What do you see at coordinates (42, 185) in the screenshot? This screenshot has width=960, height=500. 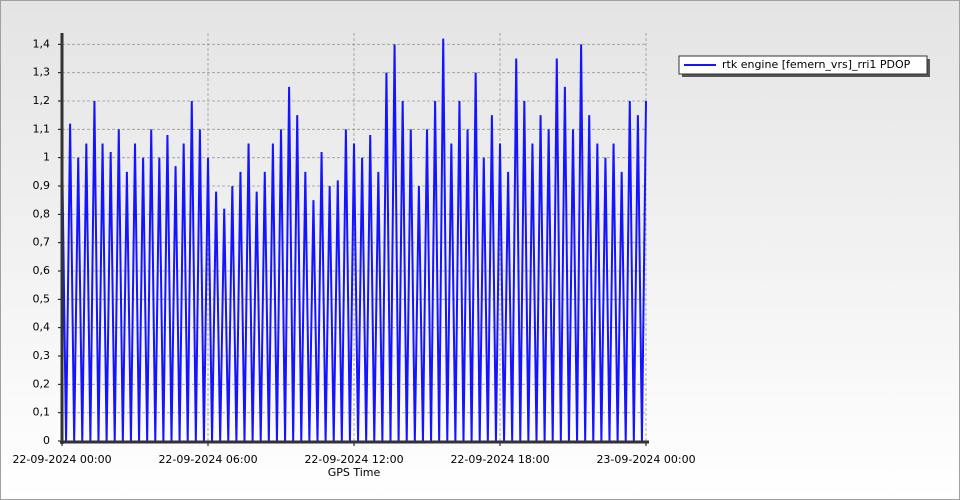 I see `y-tick-label: 0,9` at bounding box center [42, 185].